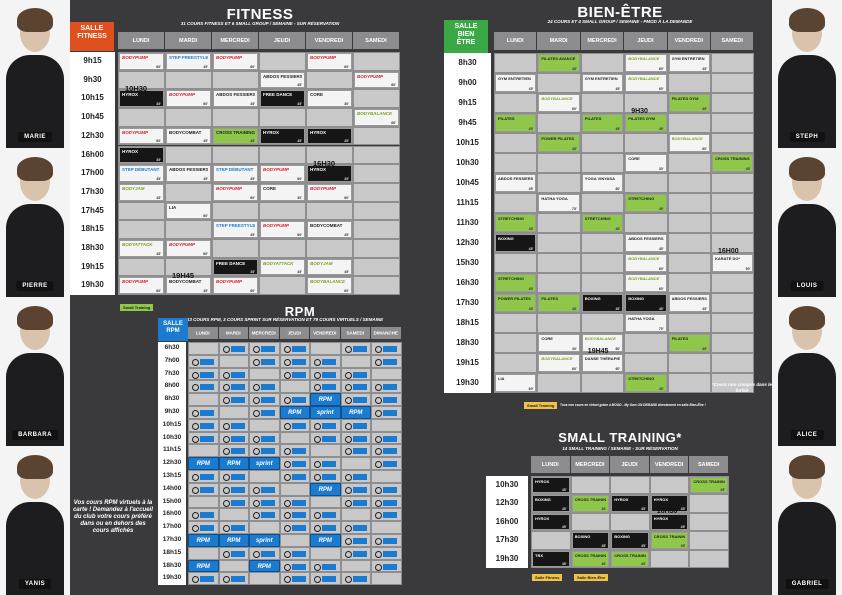  I want to click on class-slot: LIA 60', so click(188, 211).